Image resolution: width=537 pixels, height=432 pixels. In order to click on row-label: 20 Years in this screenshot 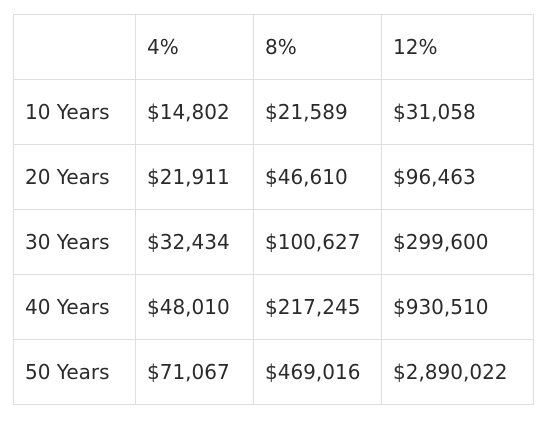, I will do `click(74, 177)`.